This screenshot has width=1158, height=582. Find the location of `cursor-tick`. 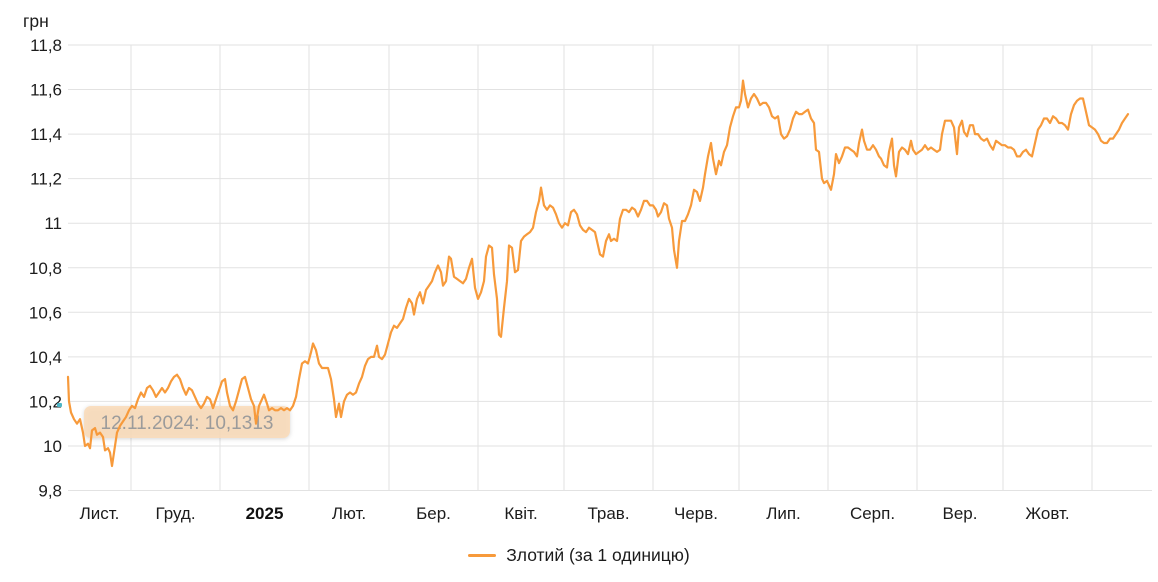

cursor-tick is located at coordinates (59, 405).